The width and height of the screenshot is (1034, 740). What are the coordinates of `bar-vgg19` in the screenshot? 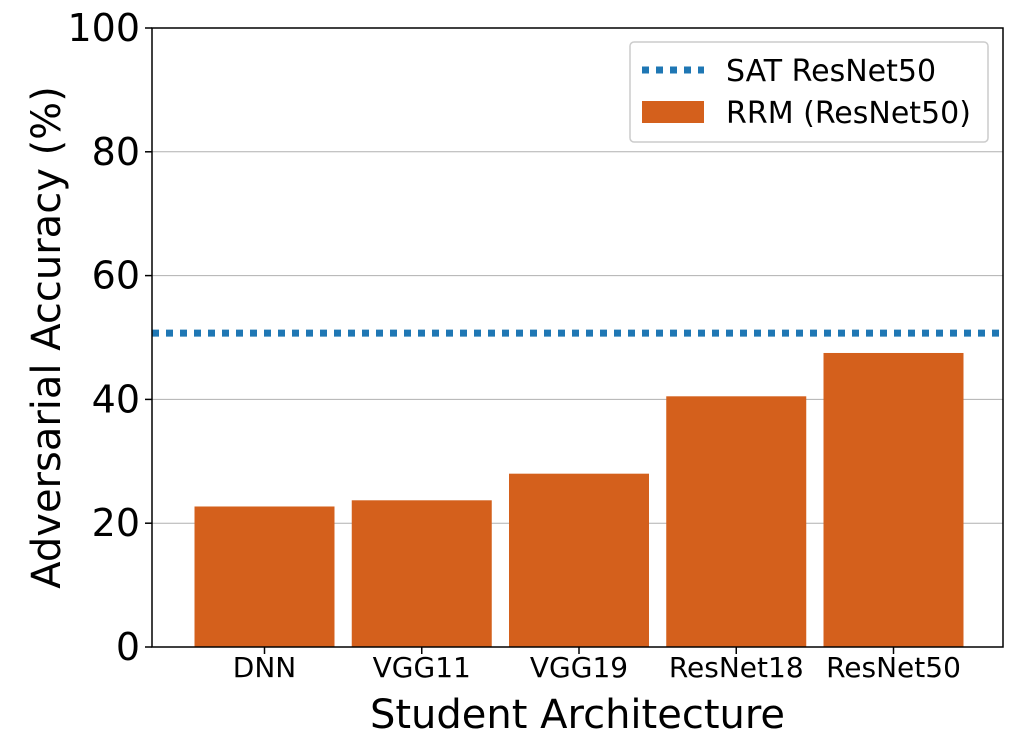 It's located at (579, 560).